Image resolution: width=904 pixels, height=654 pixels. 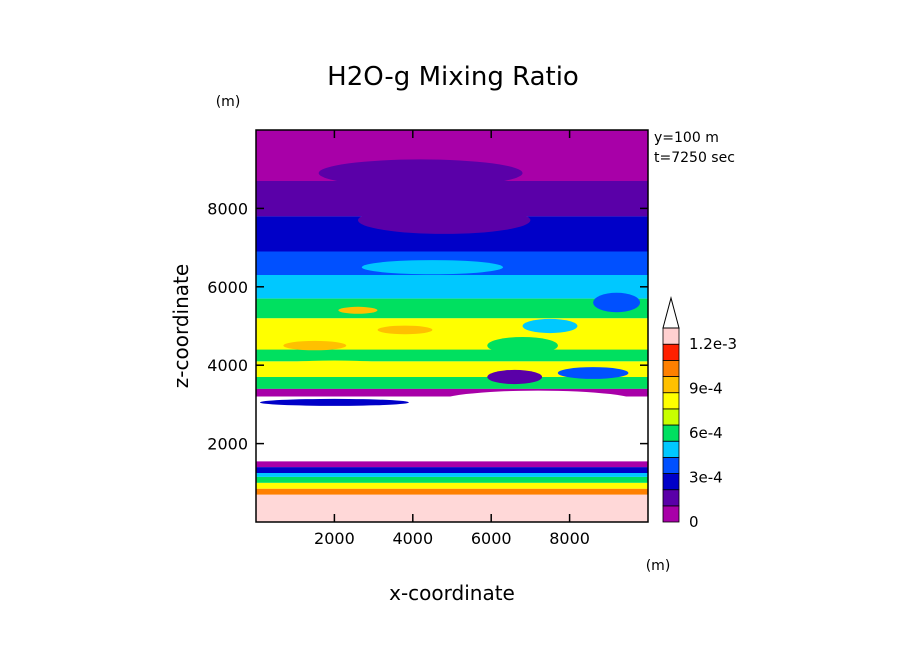 I want to click on colorbar-label-3: 9e-4, so click(x=706, y=389).